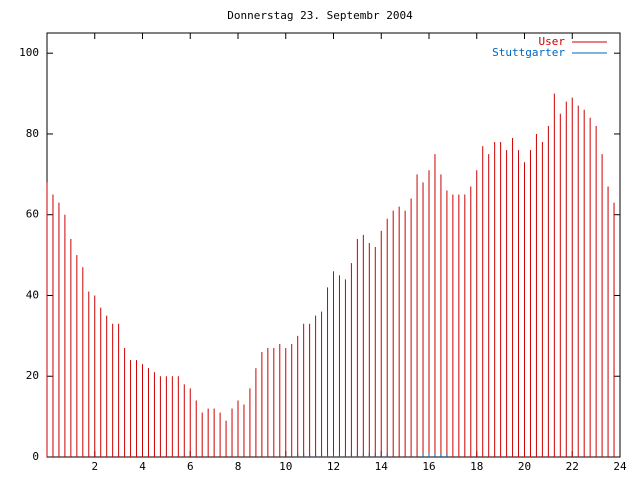 The width and height of the screenshot is (640, 480). I want to click on x-tick-label: 8, so click(238, 466).